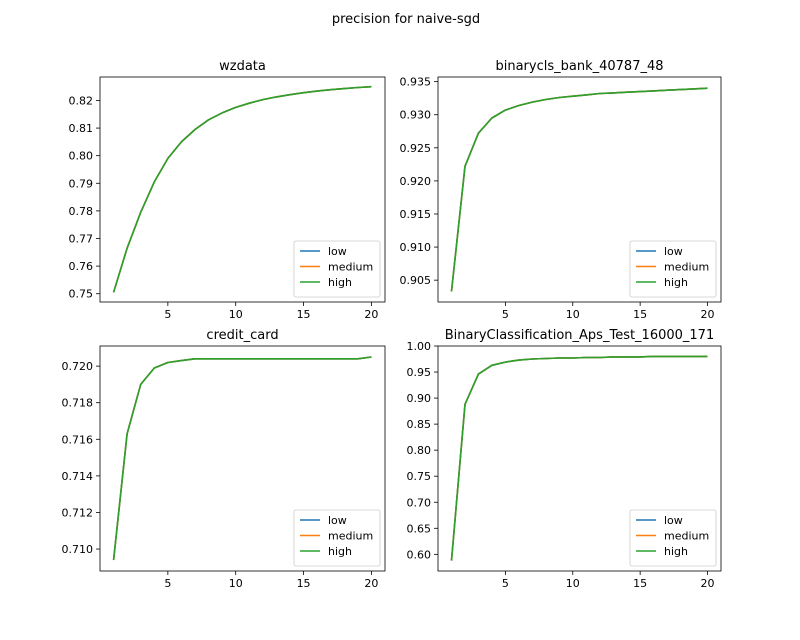  Describe the element at coordinates (419, 502) in the screenshot. I see `y-tick-label: 0.70` at that location.